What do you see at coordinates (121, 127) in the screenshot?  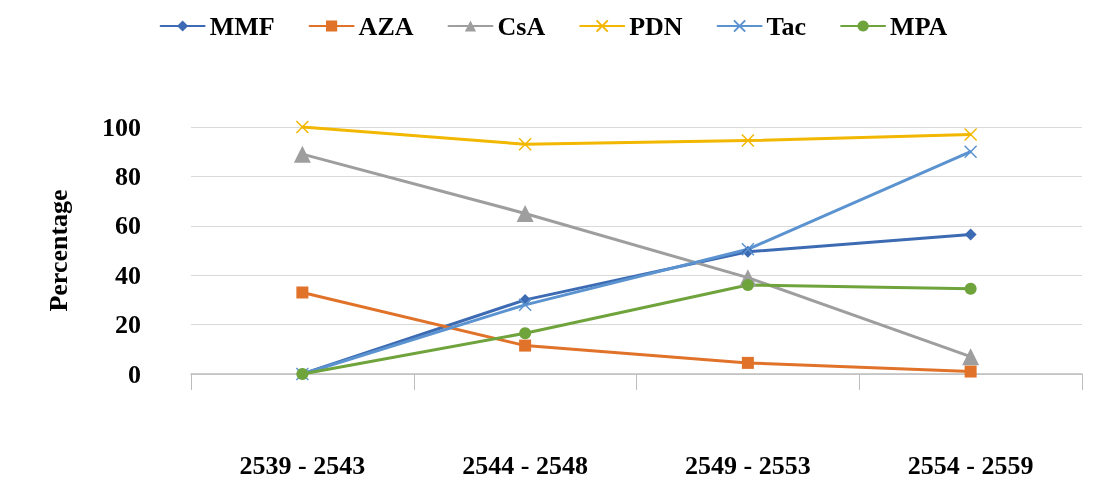 I see `y-tick-label: 100` at bounding box center [121, 127].